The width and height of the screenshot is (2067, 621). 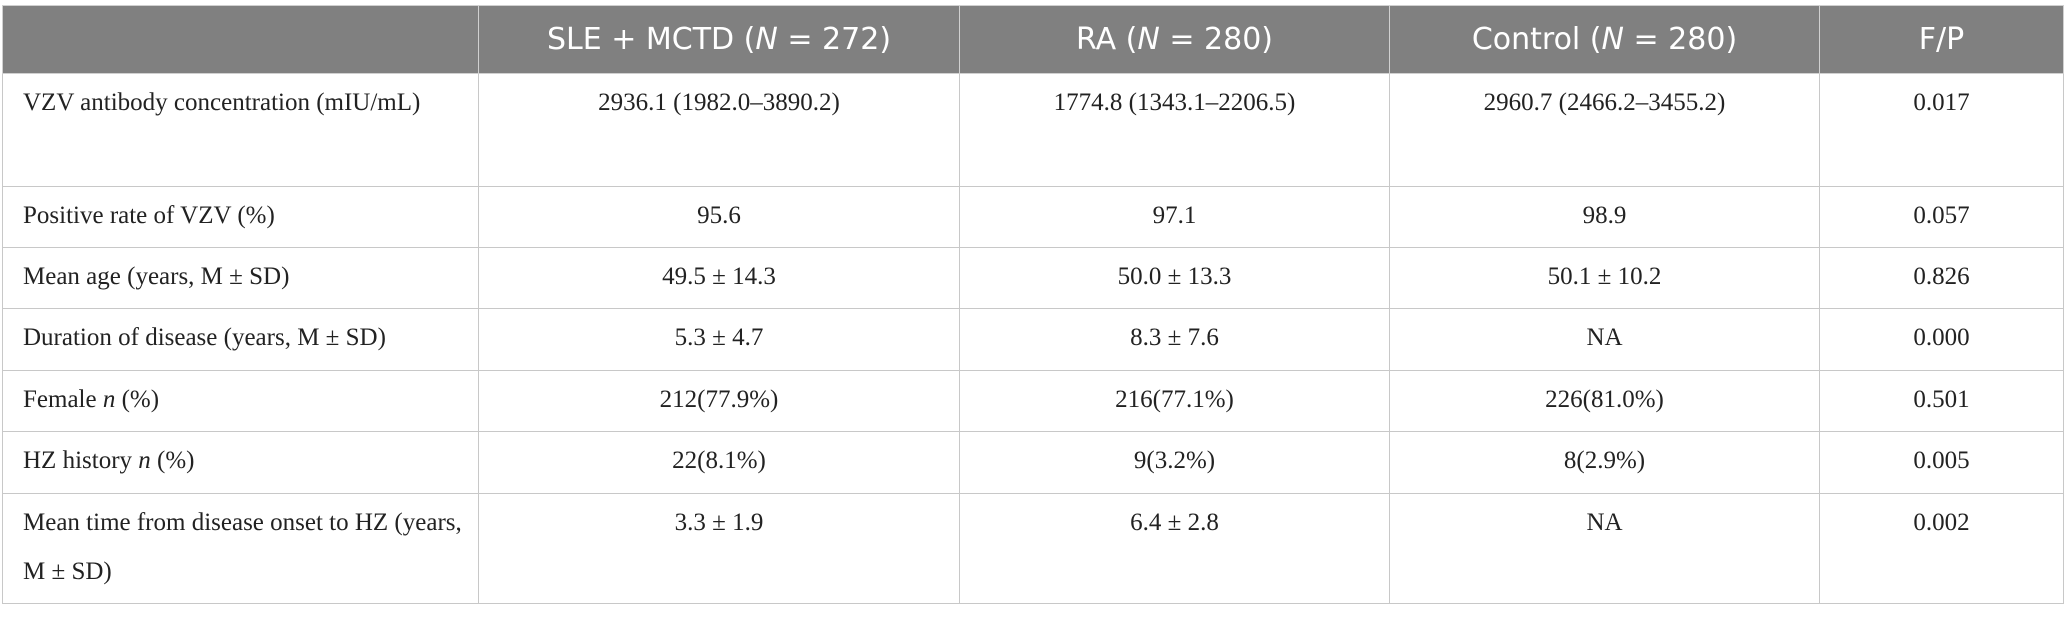 What do you see at coordinates (1941, 401) in the screenshot?
I see `cell: 0.501` at bounding box center [1941, 401].